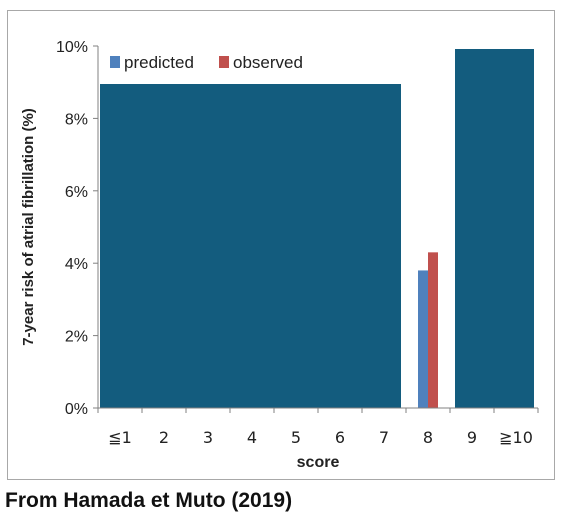 This screenshot has width=569, height=529. What do you see at coordinates (115, 62) in the screenshot?
I see `legend-swatch-predicted` at bounding box center [115, 62].